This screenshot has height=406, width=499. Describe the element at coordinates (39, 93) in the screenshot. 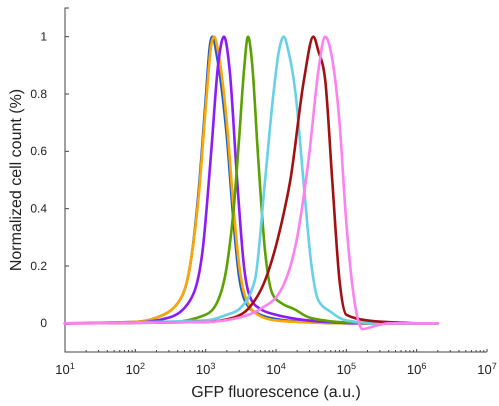

I see `y-tick-label: 0.8` at that location.